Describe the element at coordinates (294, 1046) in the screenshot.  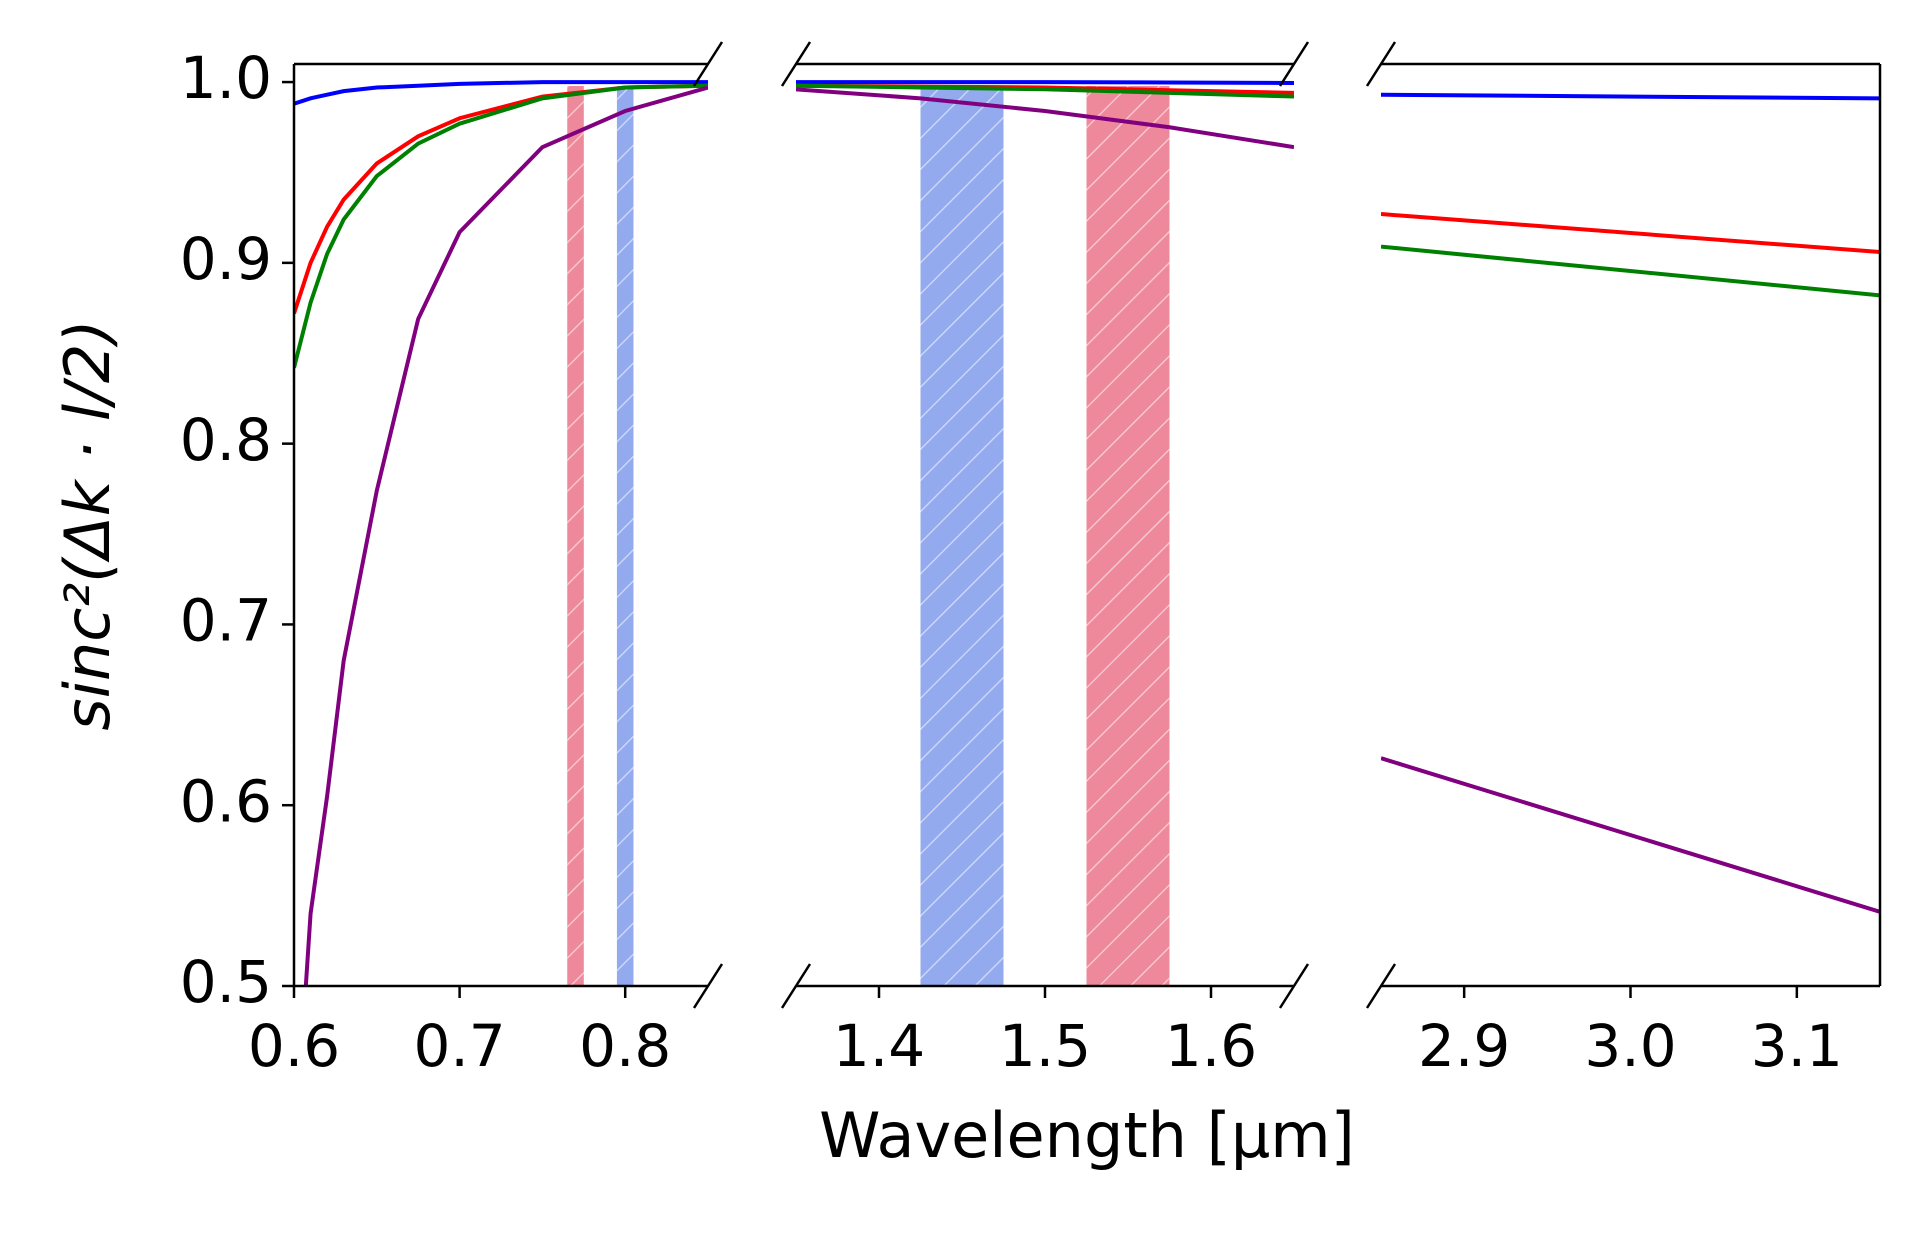
I see `x-tick-label: 0.6` at that location.